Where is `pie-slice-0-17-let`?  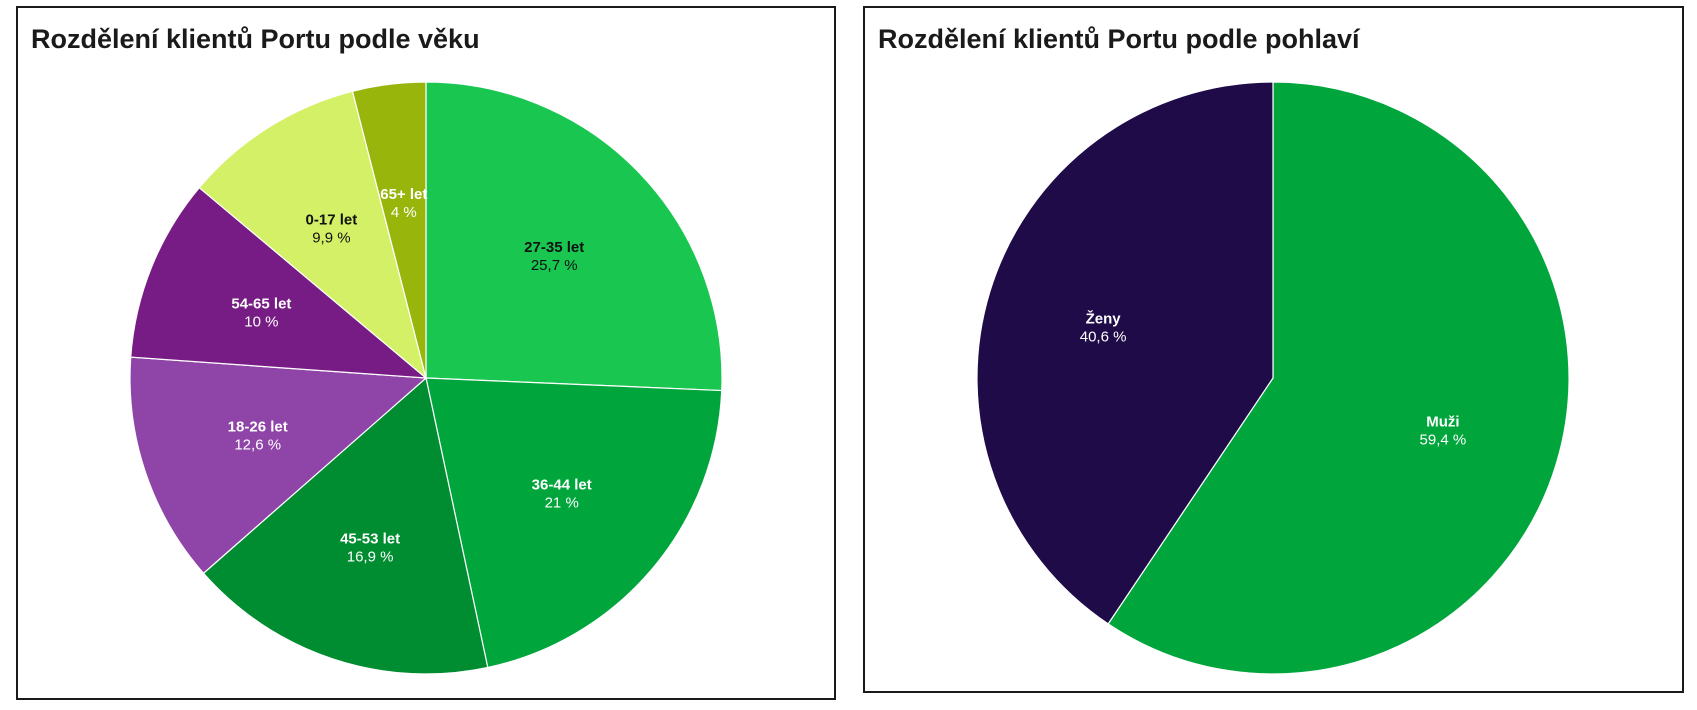
pie-slice-0-17-let is located at coordinates (313, 235).